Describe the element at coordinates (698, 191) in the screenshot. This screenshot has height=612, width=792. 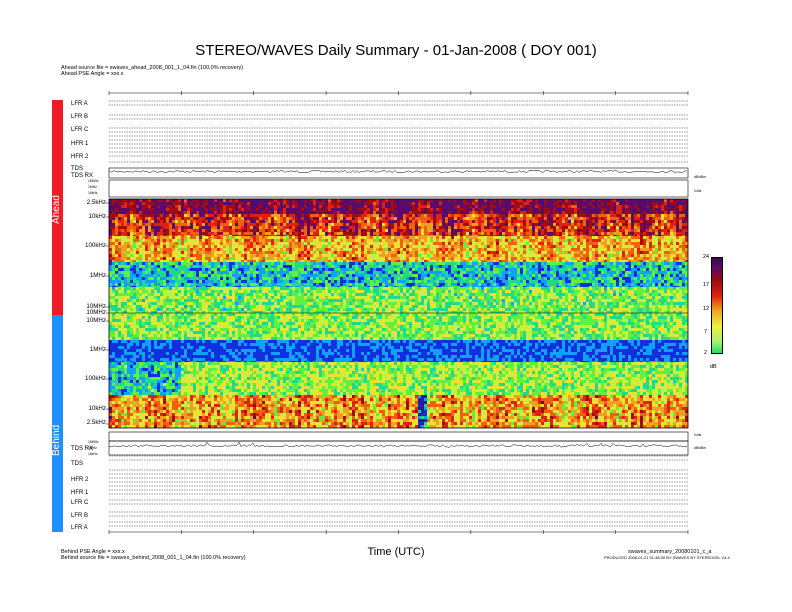
I see `ahead-volts-label: Volts` at that location.